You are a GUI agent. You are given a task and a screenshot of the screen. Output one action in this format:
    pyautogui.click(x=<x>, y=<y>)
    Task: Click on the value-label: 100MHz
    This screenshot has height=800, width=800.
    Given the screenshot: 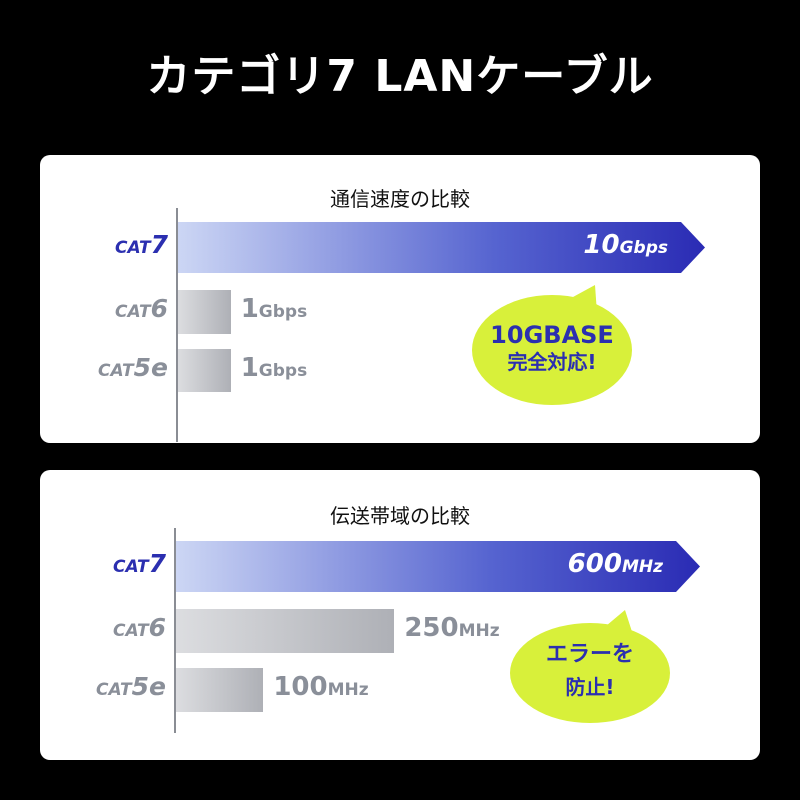 What is the action you would take?
    pyautogui.click(x=320, y=687)
    